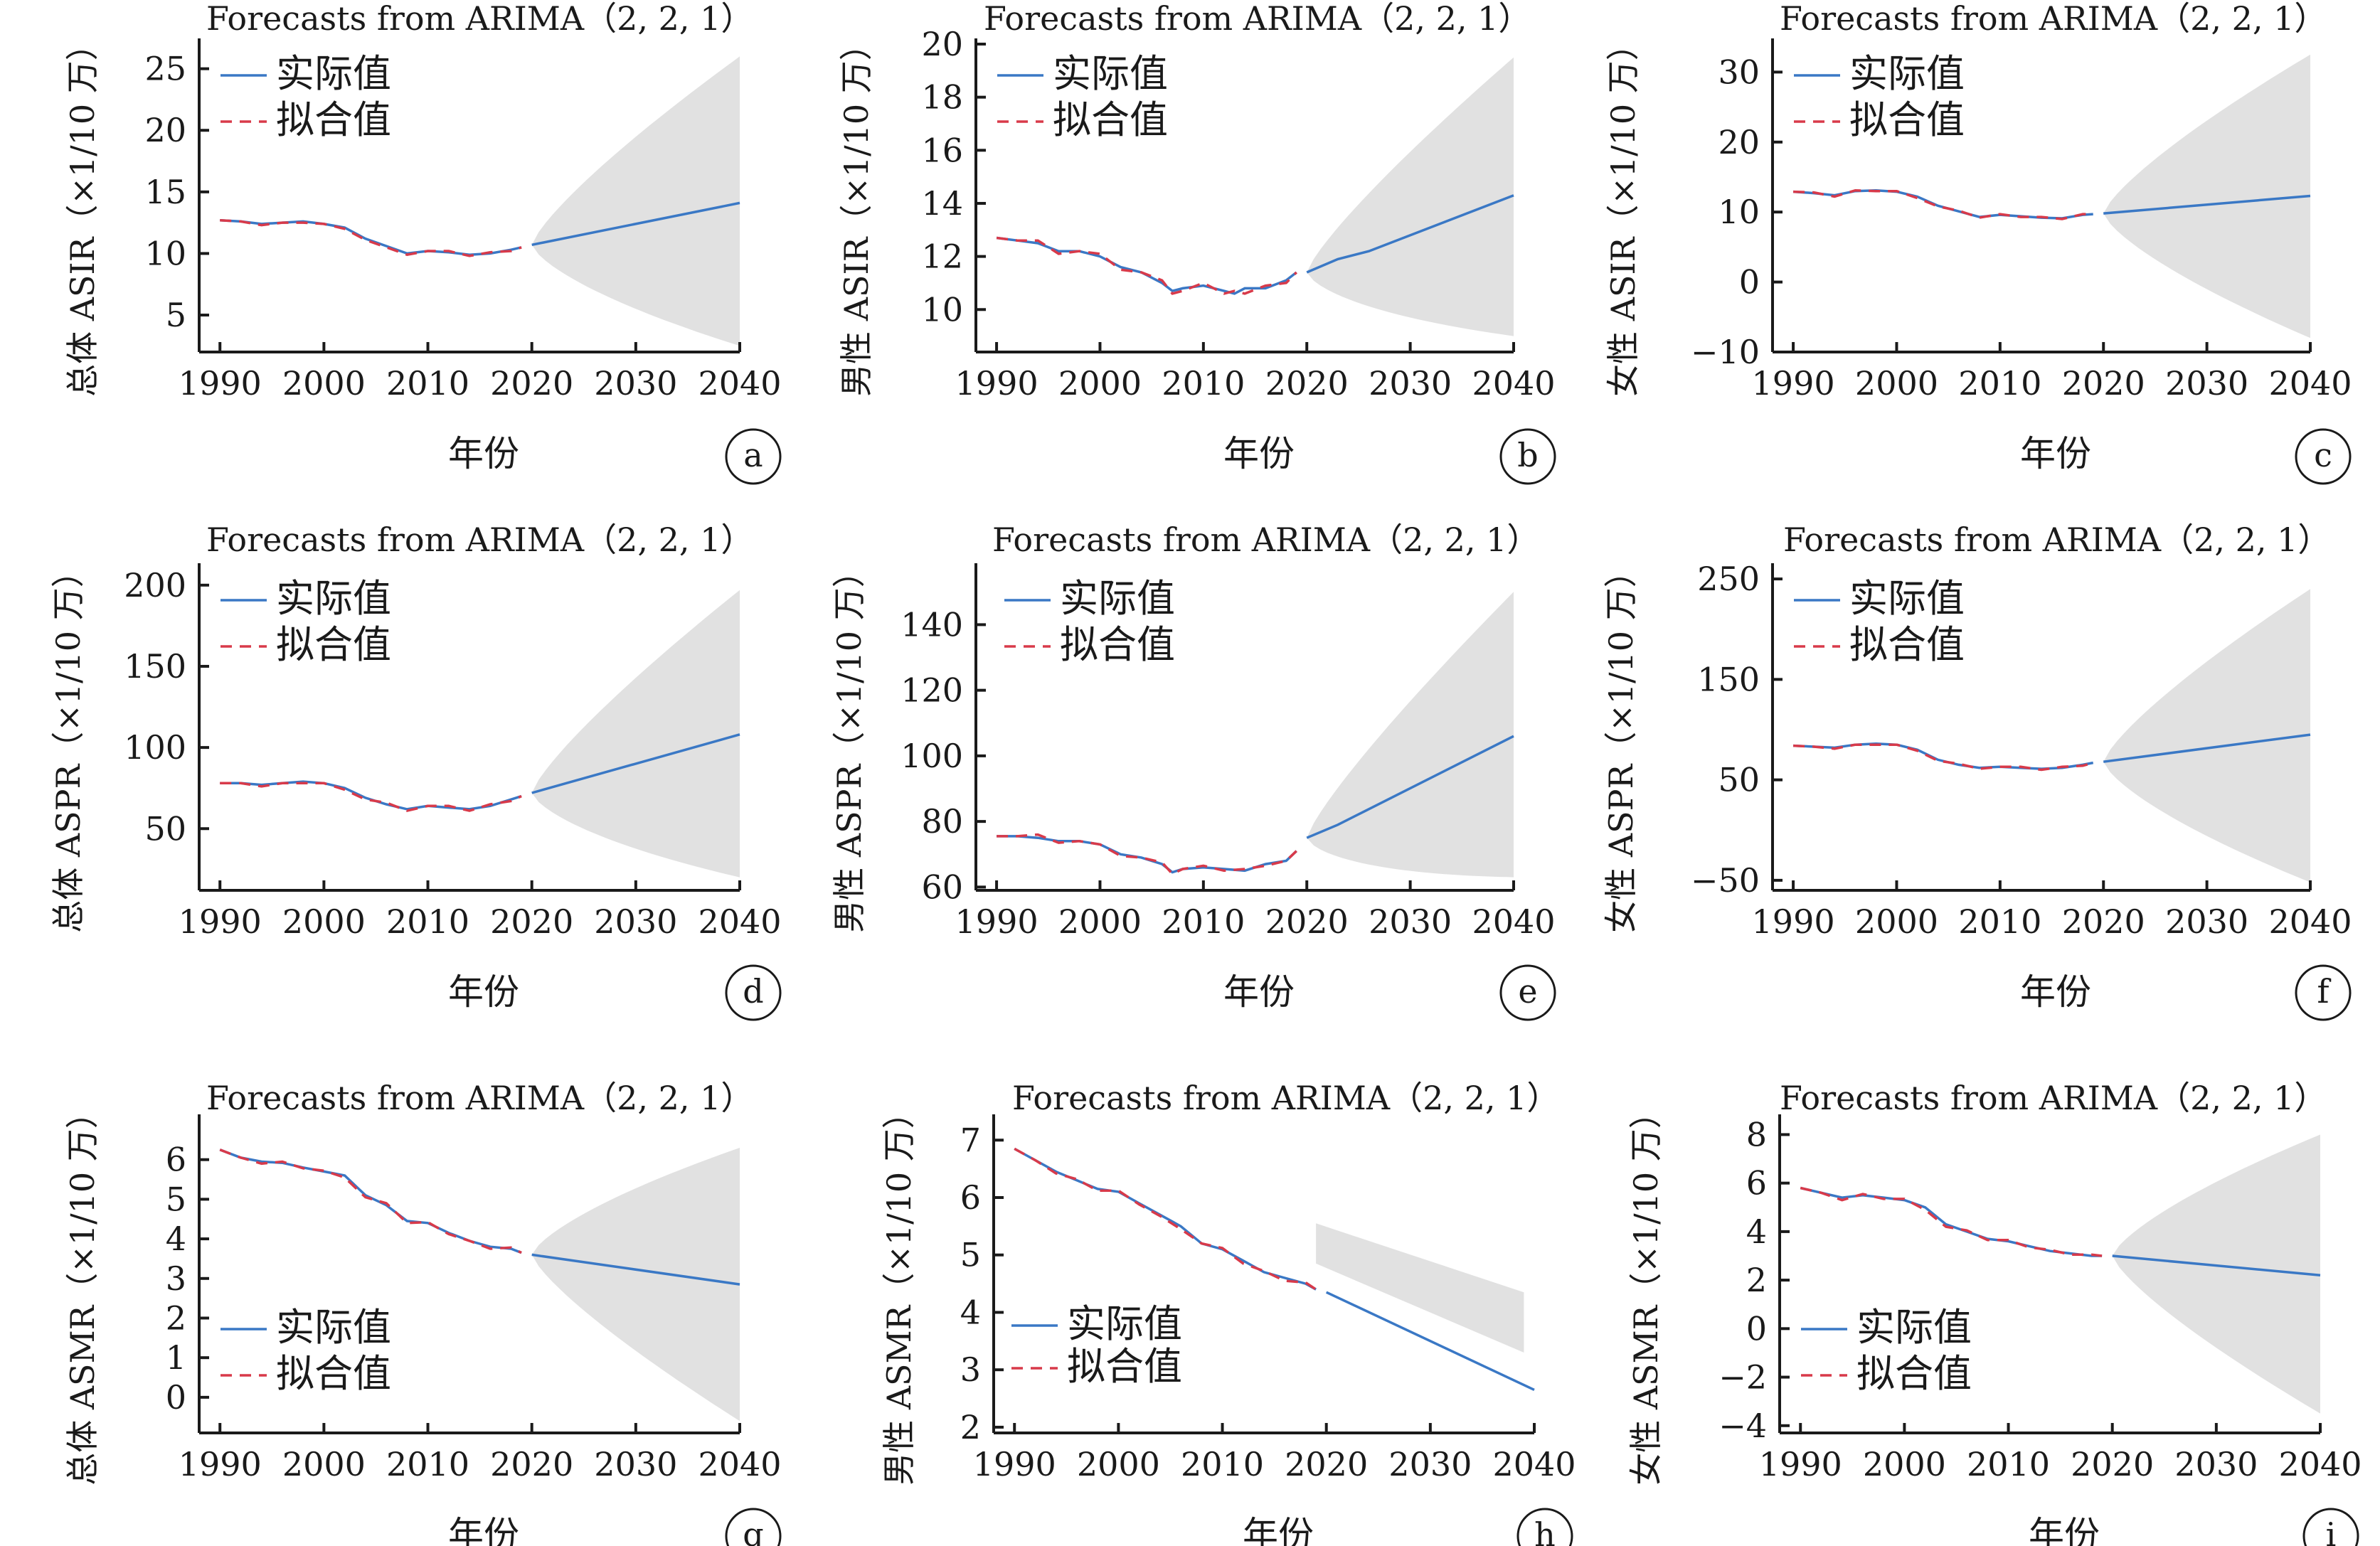 This screenshot has height=1546, width=2380. What do you see at coordinates (942, 887) in the screenshot?
I see `y-tick-label: 60` at bounding box center [942, 887].